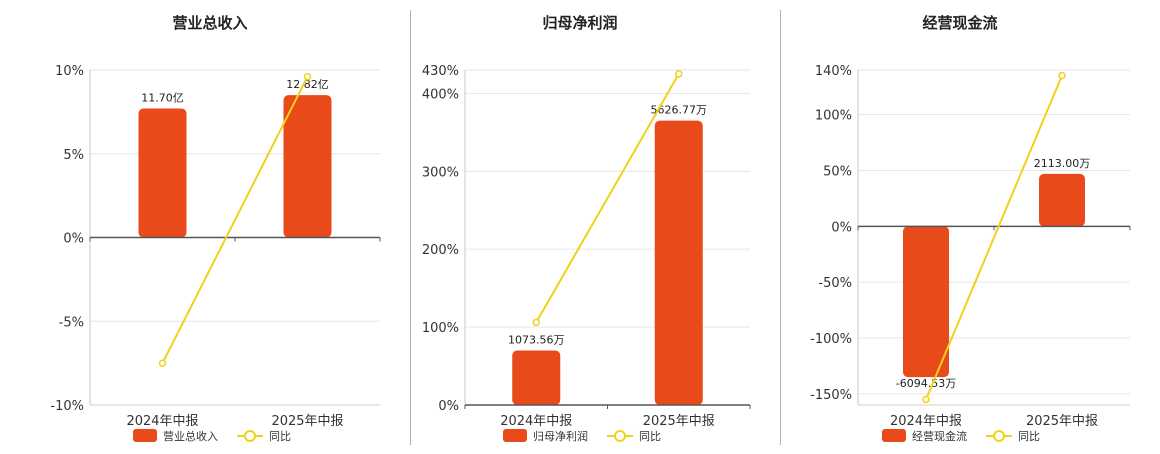  I want to click on legend-bar-label: 归母净利润, so click(560, 436).